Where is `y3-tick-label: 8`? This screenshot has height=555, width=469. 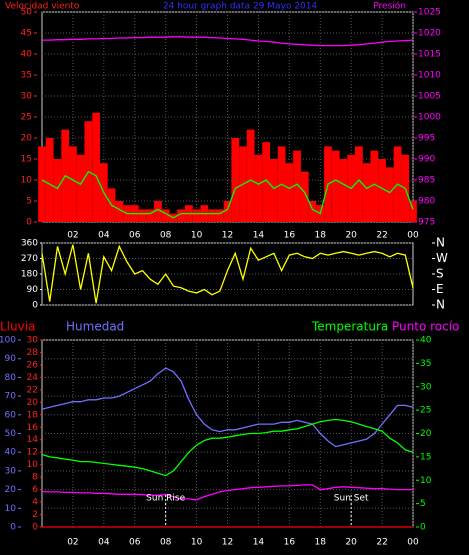 y3-tick-label: 8 is located at coordinates (35, 478).